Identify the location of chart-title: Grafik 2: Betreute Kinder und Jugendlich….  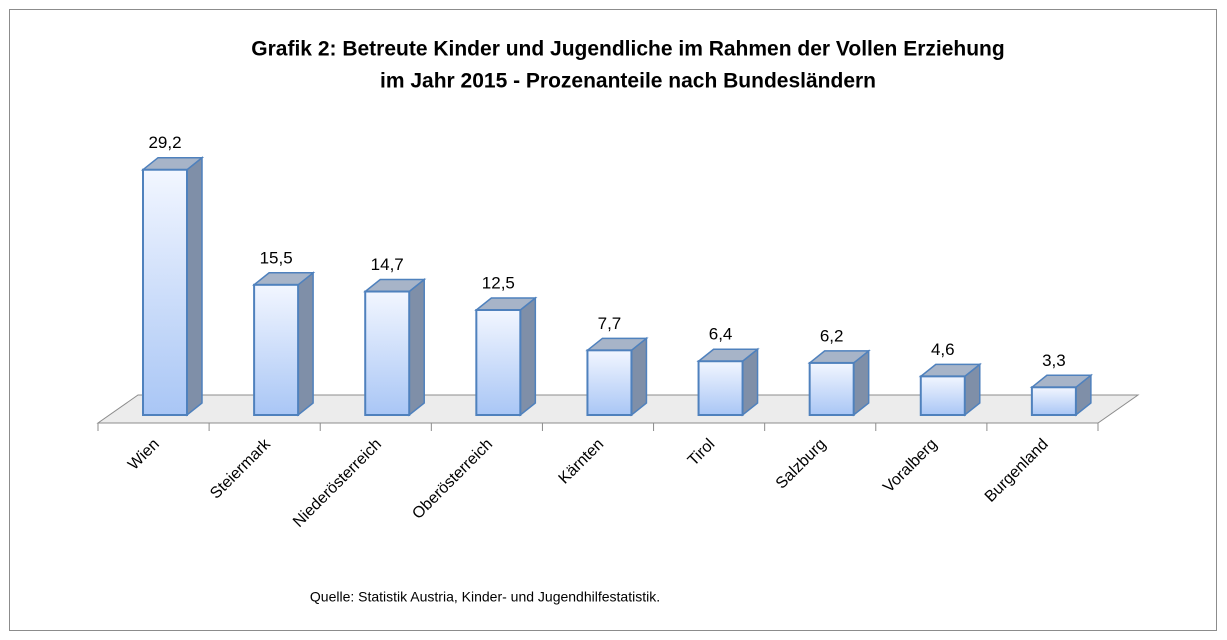
(627, 49).